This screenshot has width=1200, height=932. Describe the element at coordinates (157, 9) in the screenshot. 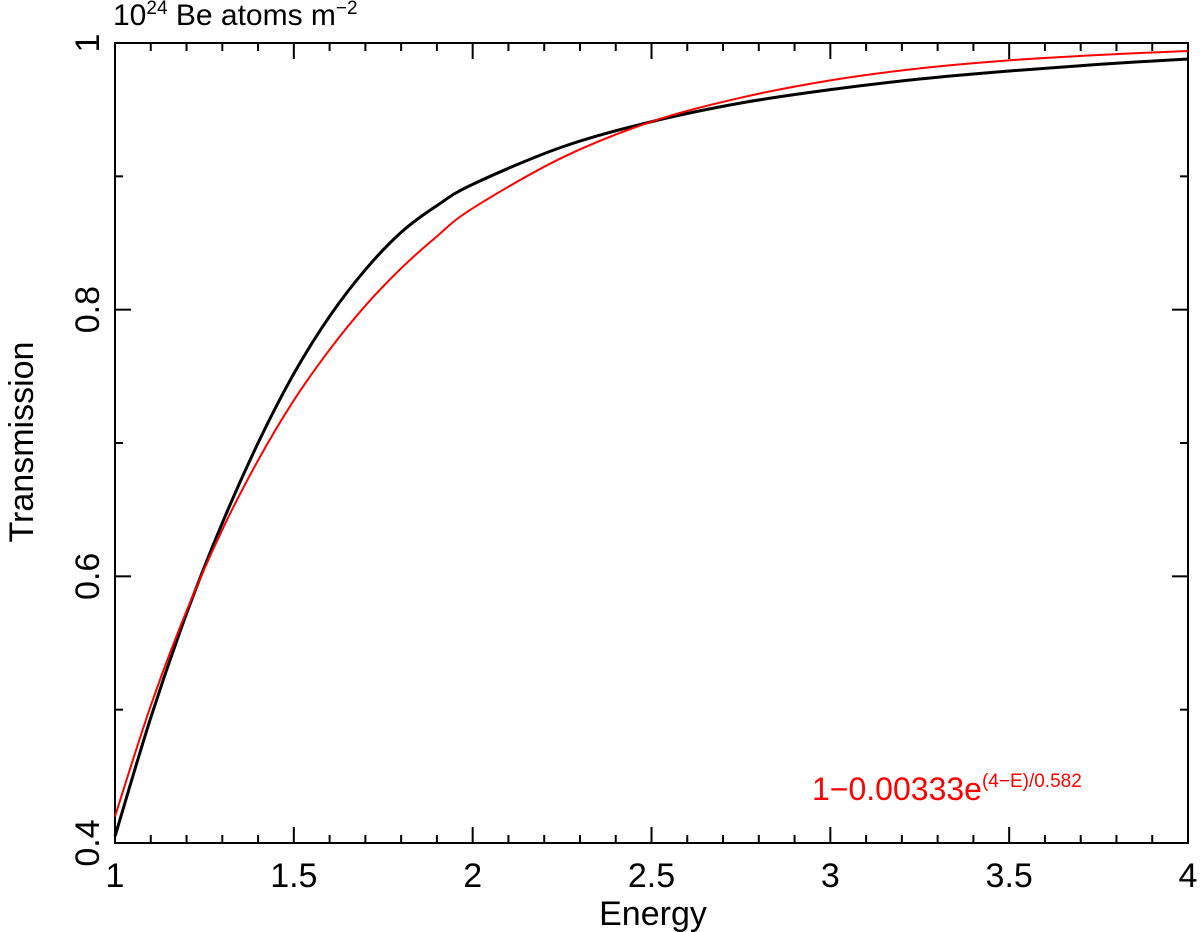

I see `subtitle-exponent: 24` at that location.